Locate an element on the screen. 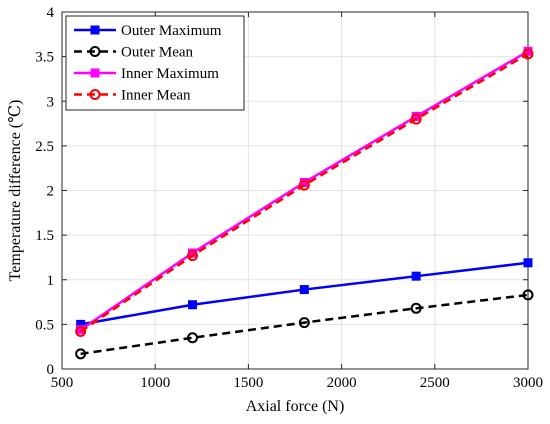 This screenshot has height=424, width=550. series-outer-maximum is located at coordinates (304, 293).